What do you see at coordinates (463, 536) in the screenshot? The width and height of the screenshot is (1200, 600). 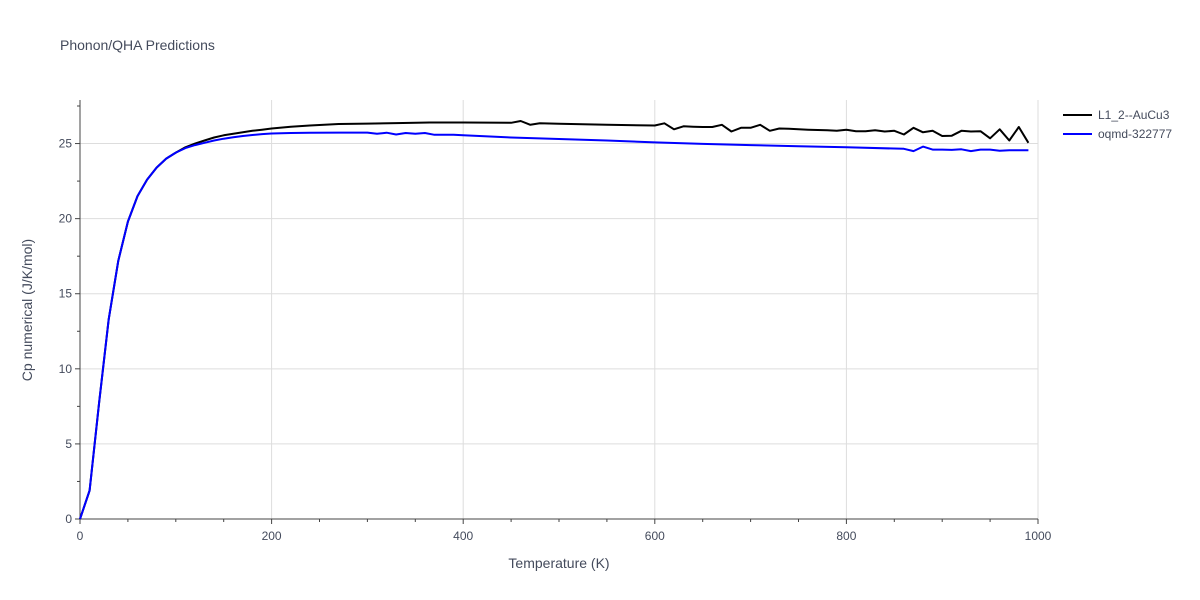 I see `x-tick-label: 400` at bounding box center [463, 536].